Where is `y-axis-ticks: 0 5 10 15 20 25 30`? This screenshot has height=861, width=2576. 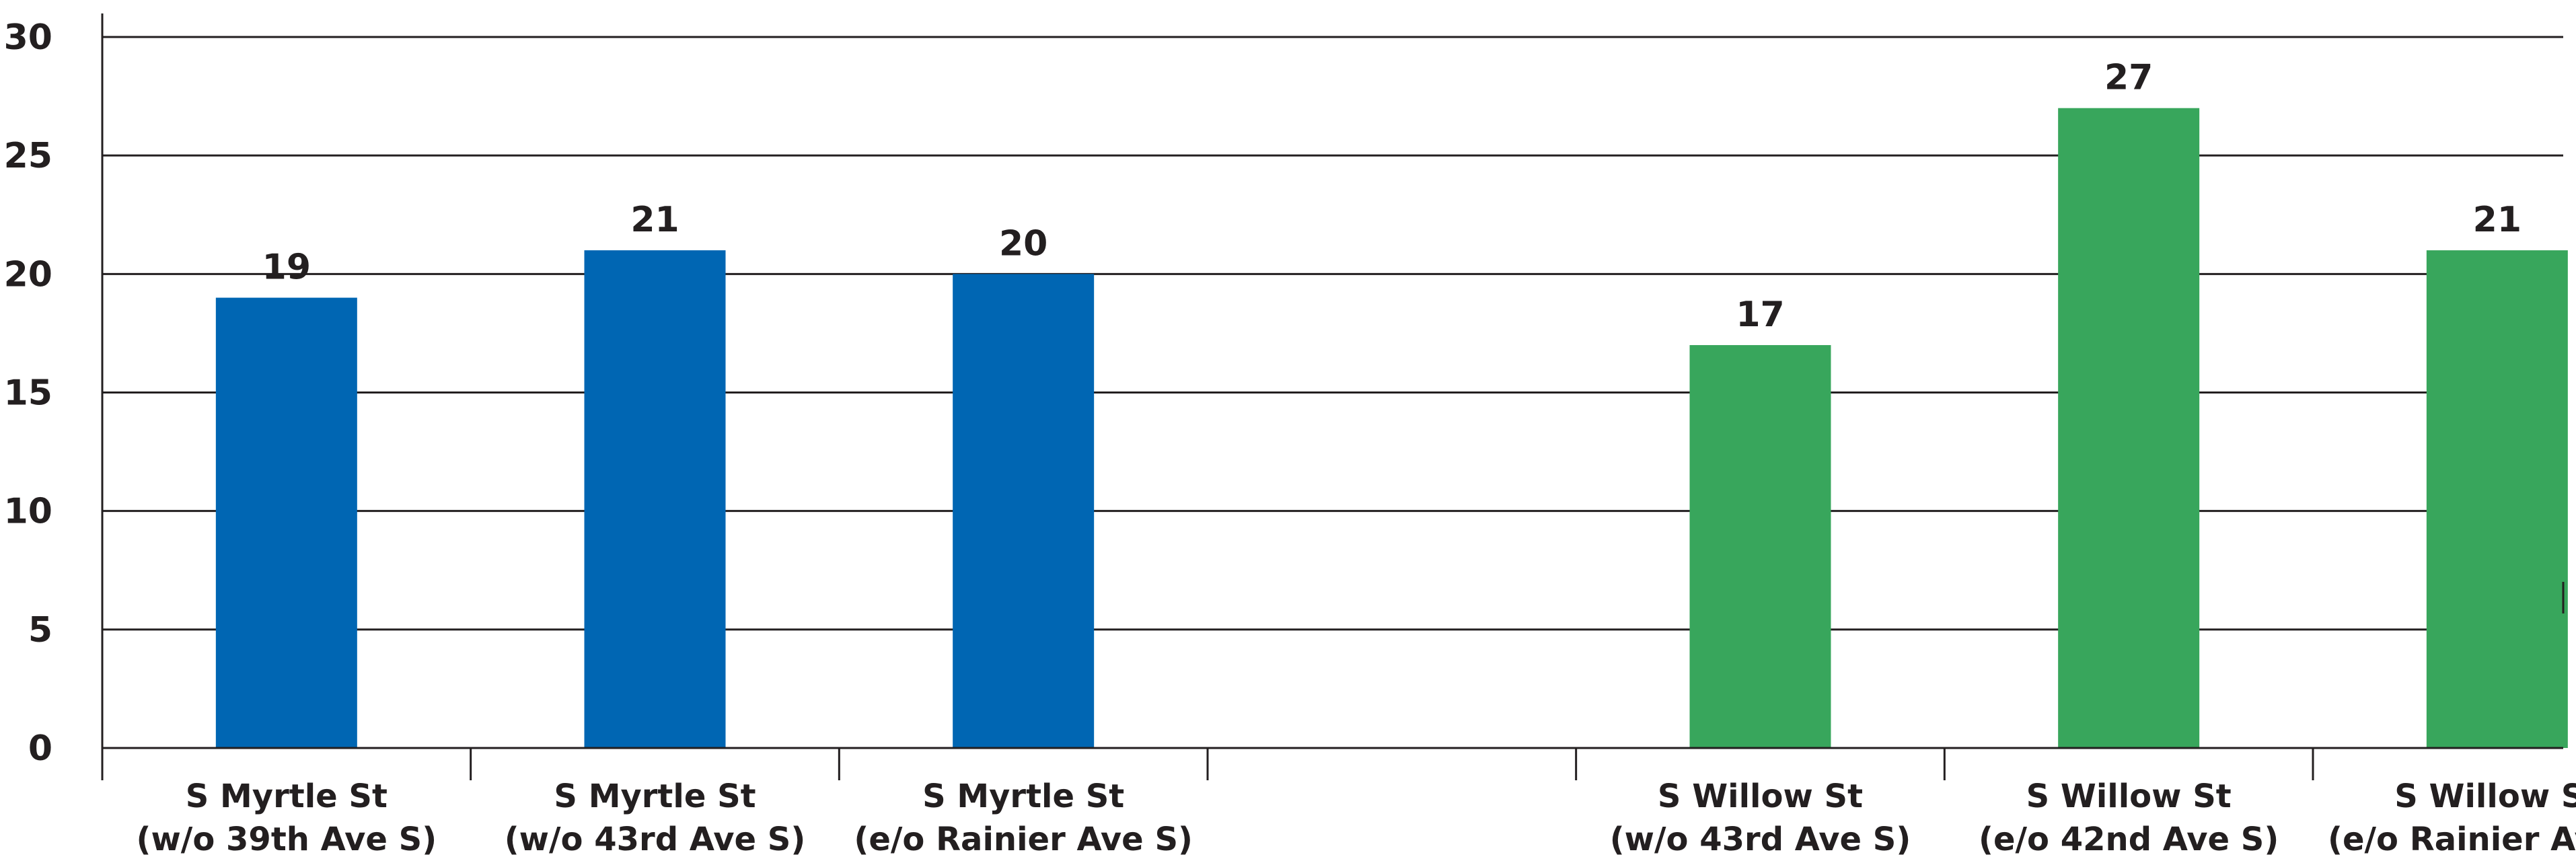
y-axis-ticks: 0 5 10 15 20 25 30 is located at coordinates (28, 393).